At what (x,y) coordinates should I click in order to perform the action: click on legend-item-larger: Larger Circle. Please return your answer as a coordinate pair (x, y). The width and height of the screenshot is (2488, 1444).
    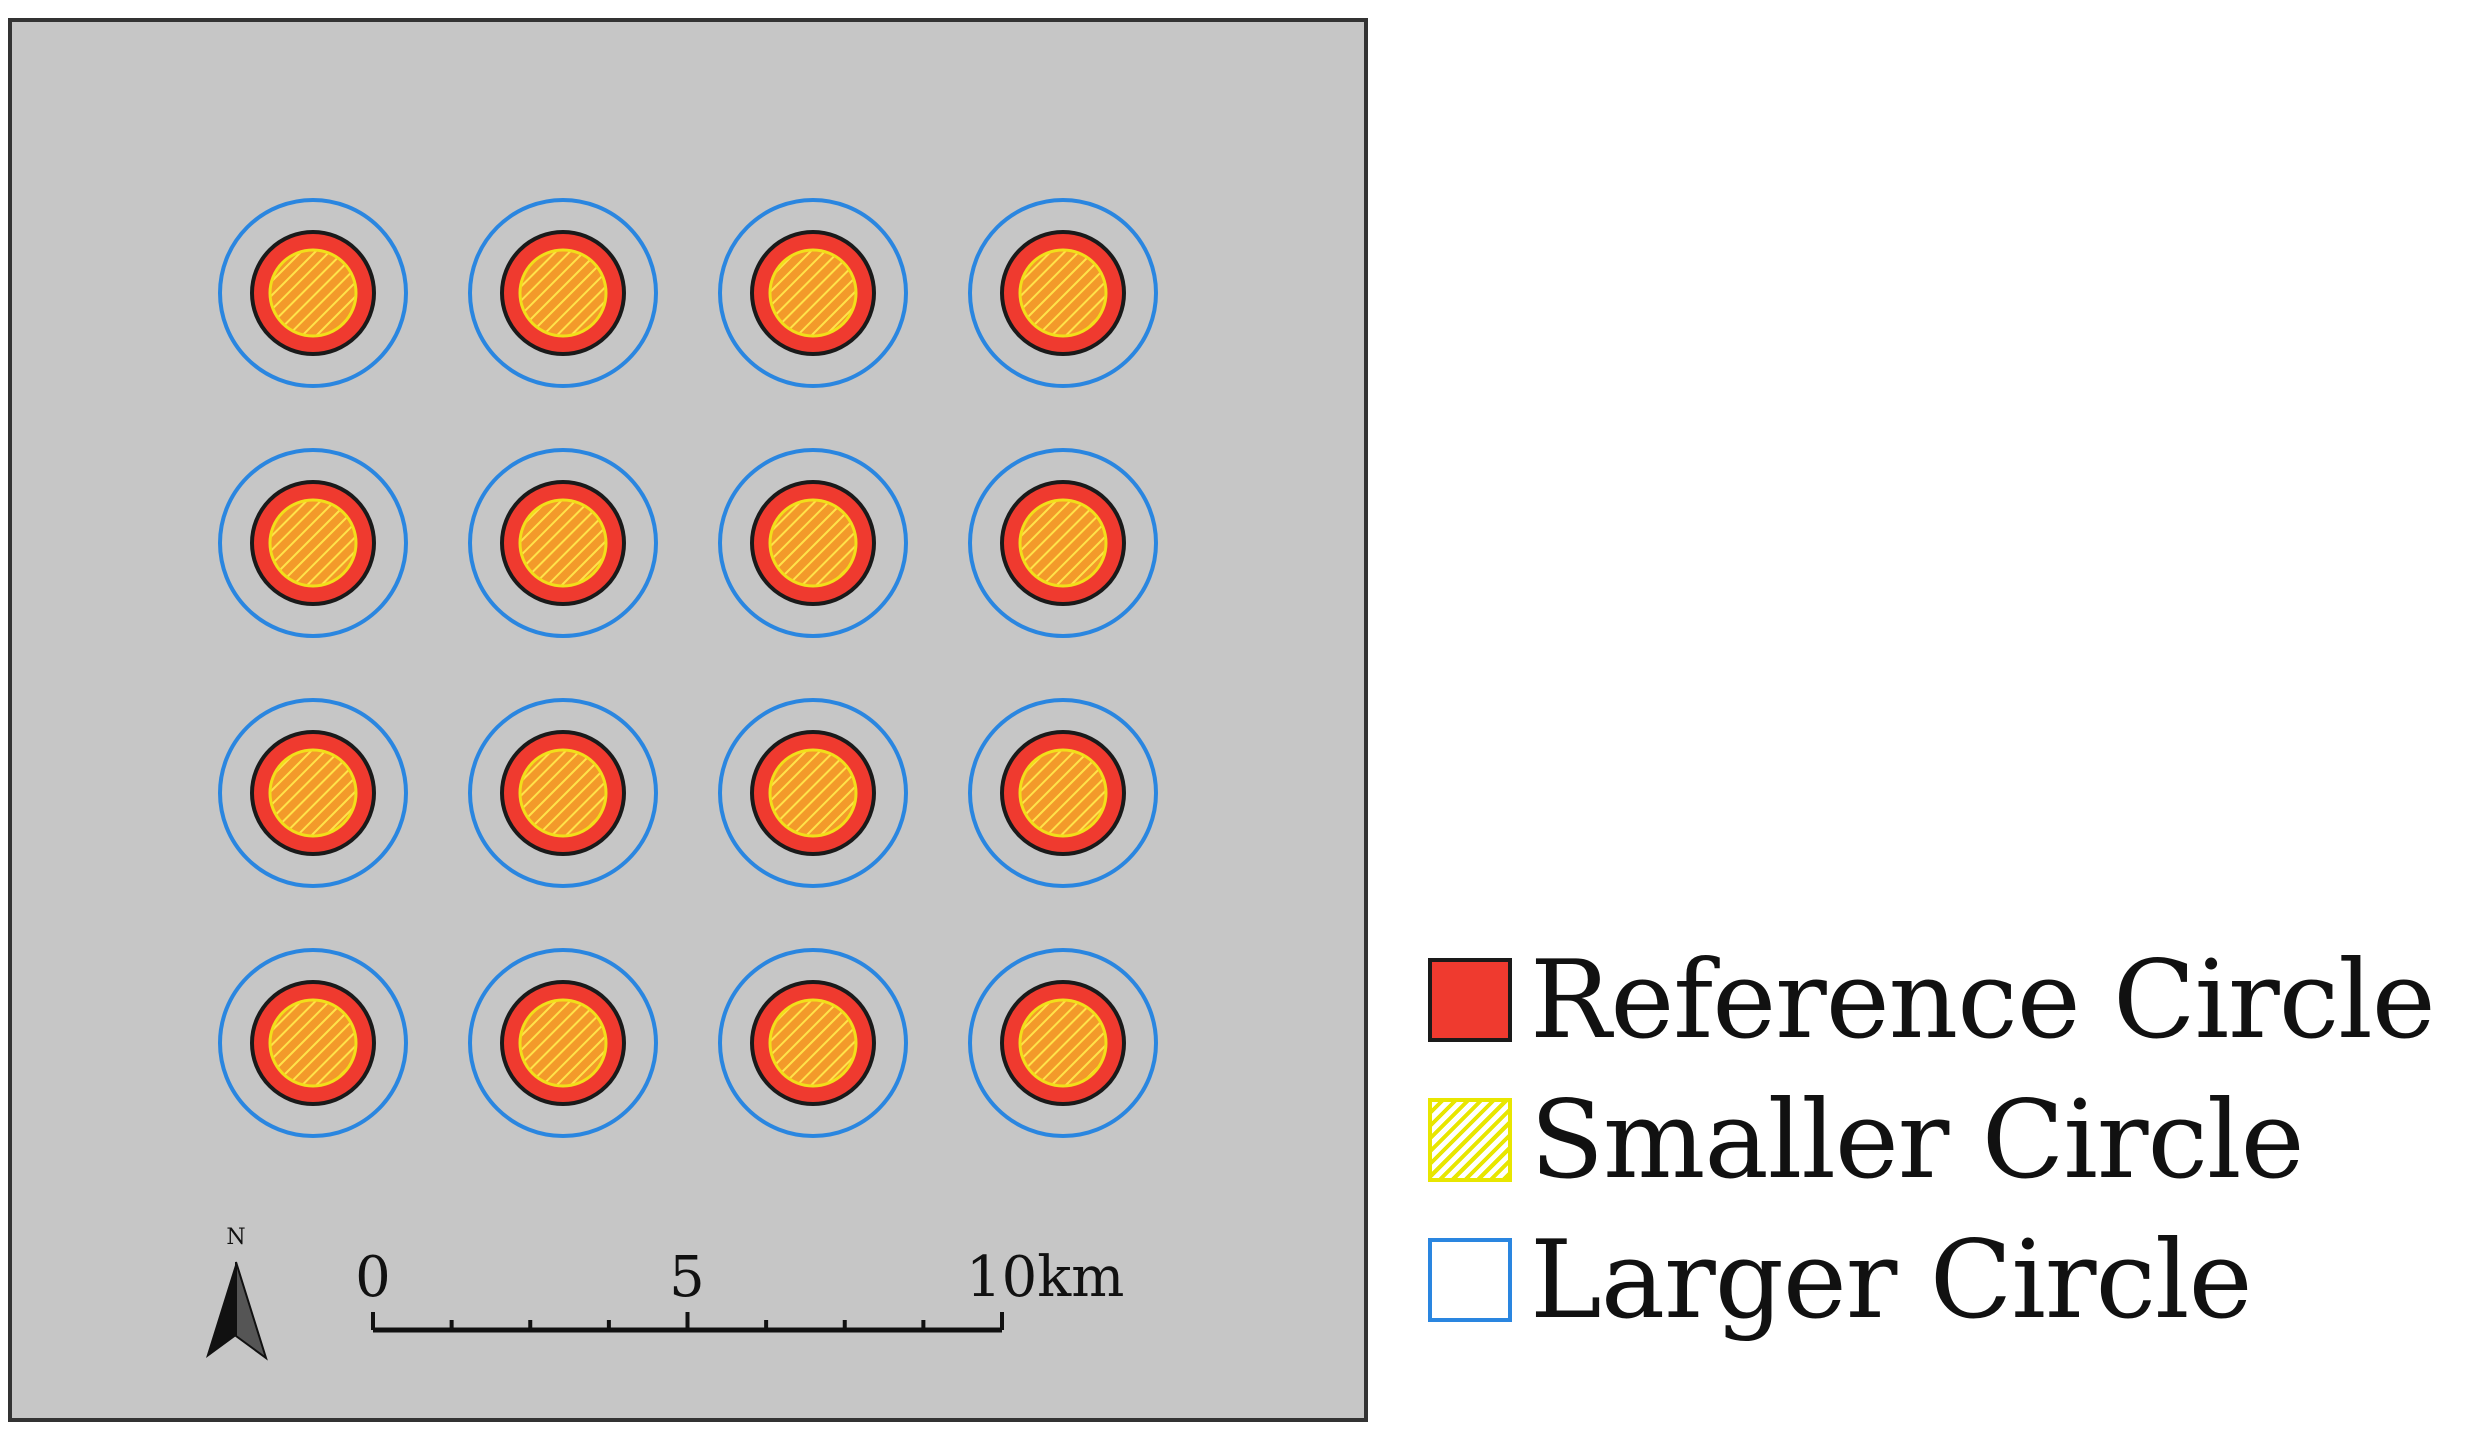
    Looking at the image, I should click on (1953, 1280).